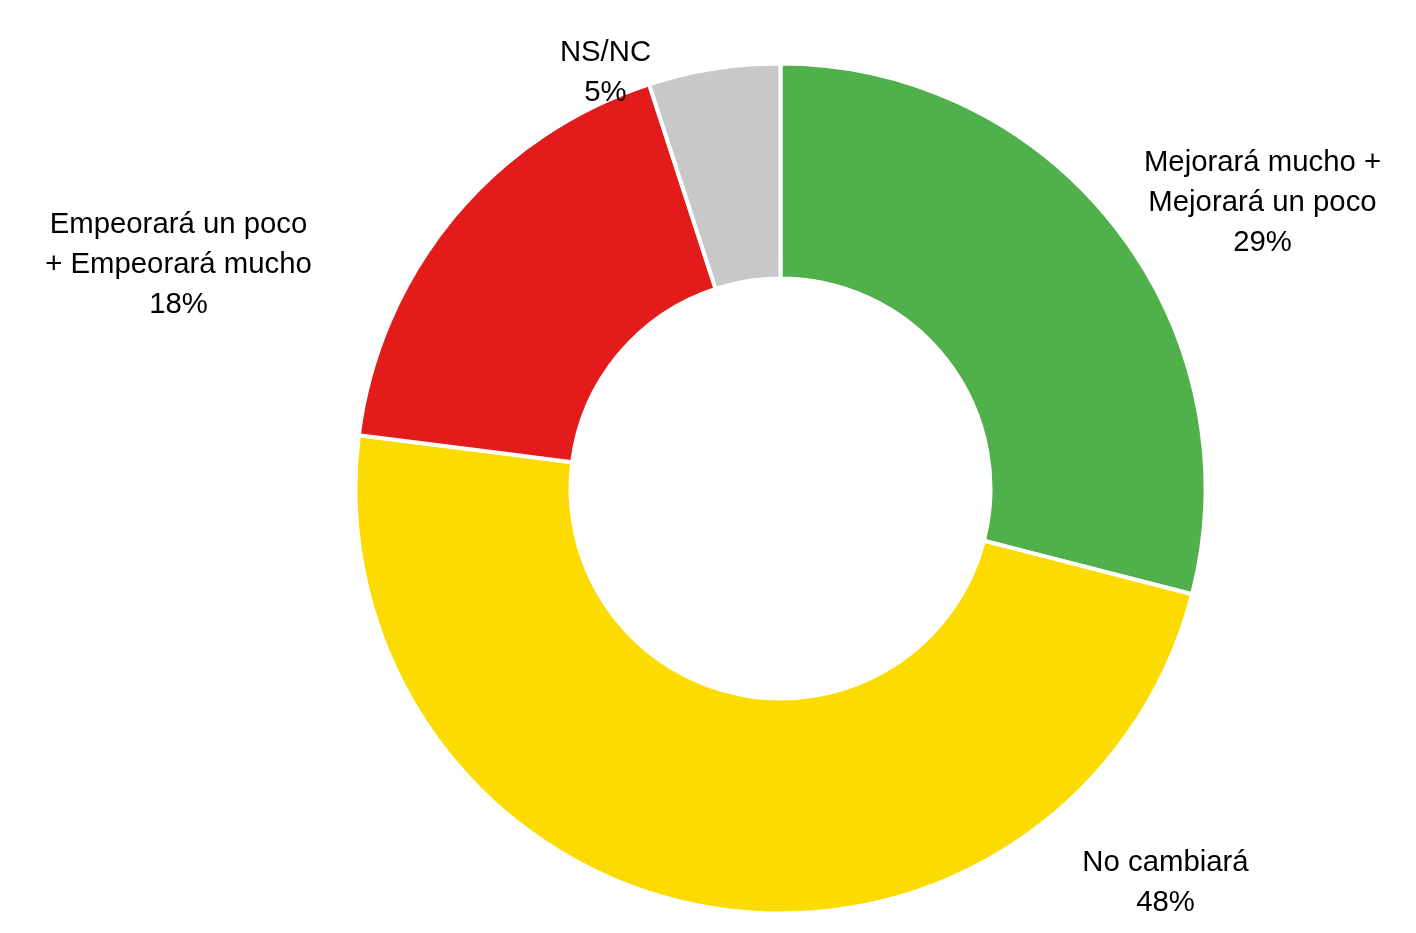  Describe the element at coordinates (605, 90) in the screenshot. I see `data-label: 5%` at that location.